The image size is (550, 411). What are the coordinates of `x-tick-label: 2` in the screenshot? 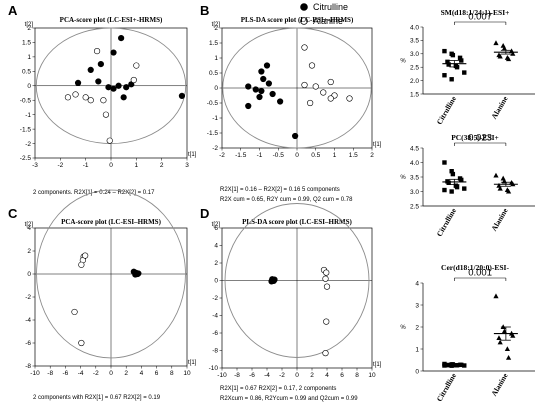 It's located at (126, 373).